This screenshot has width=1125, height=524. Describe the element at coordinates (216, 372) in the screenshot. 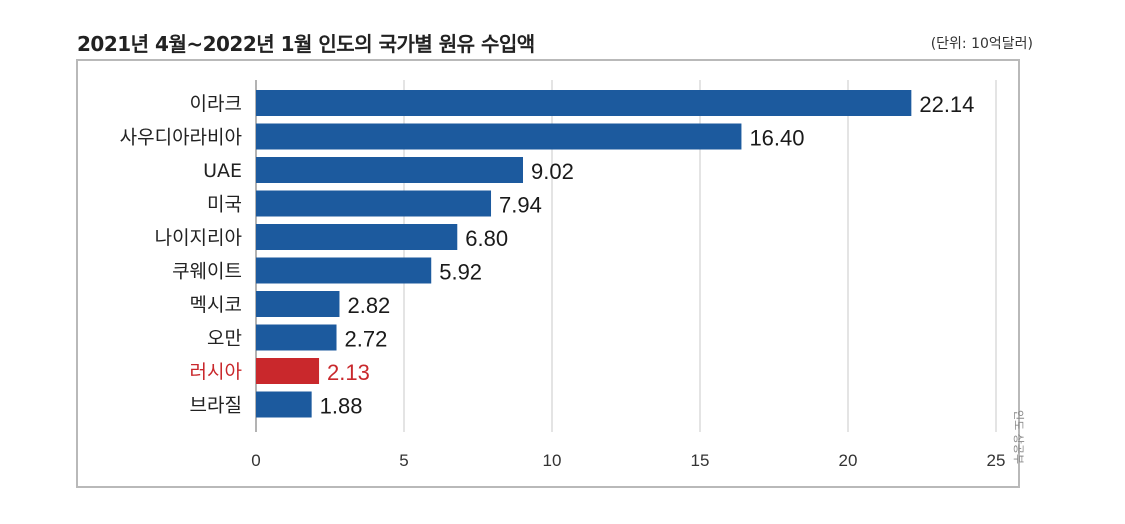

I see `category-label: 러시아` at that location.